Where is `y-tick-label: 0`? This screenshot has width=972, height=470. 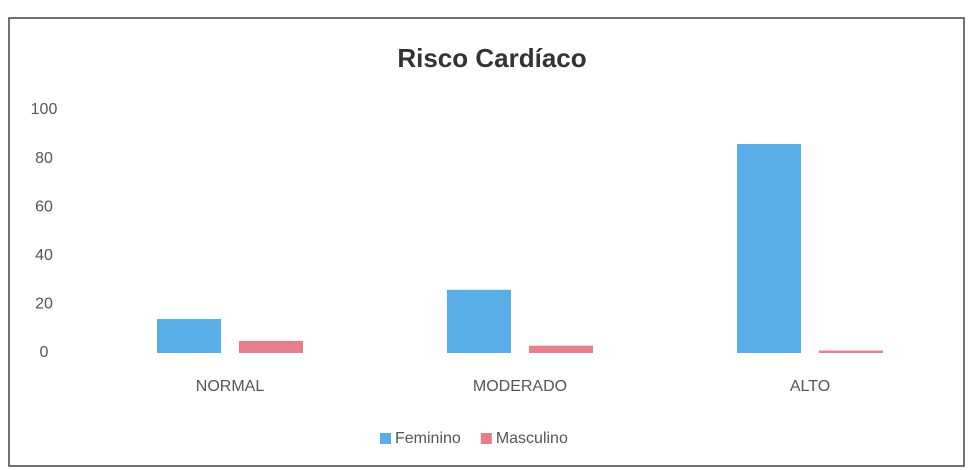 y-tick-label: 0 is located at coordinates (44, 352).